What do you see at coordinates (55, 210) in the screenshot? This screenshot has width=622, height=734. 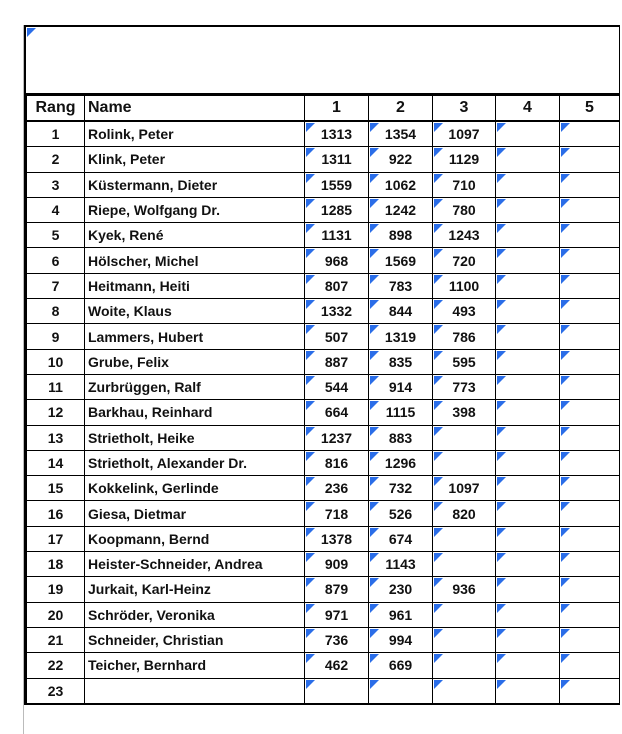 I see `rank-cell: 4` at bounding box center [55, 210].